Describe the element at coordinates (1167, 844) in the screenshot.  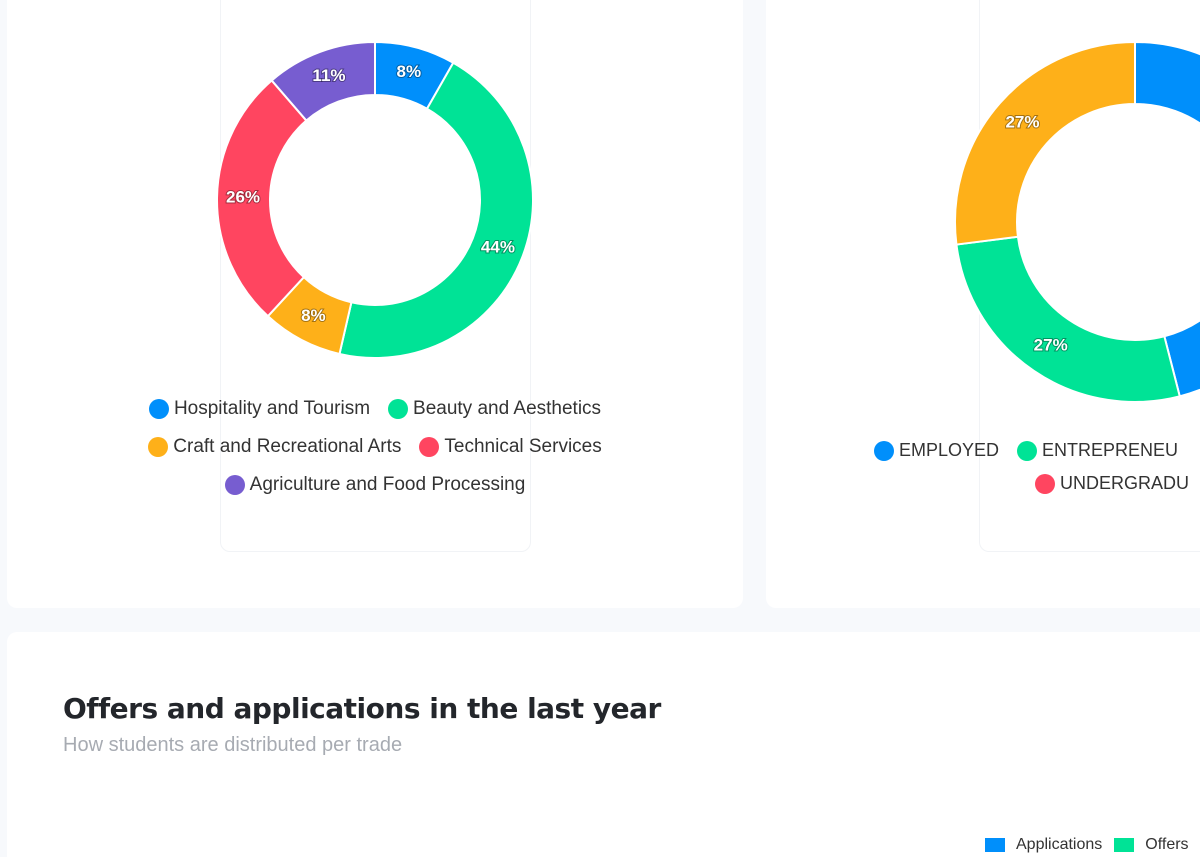
I see `legend-label: Offers` at that location.